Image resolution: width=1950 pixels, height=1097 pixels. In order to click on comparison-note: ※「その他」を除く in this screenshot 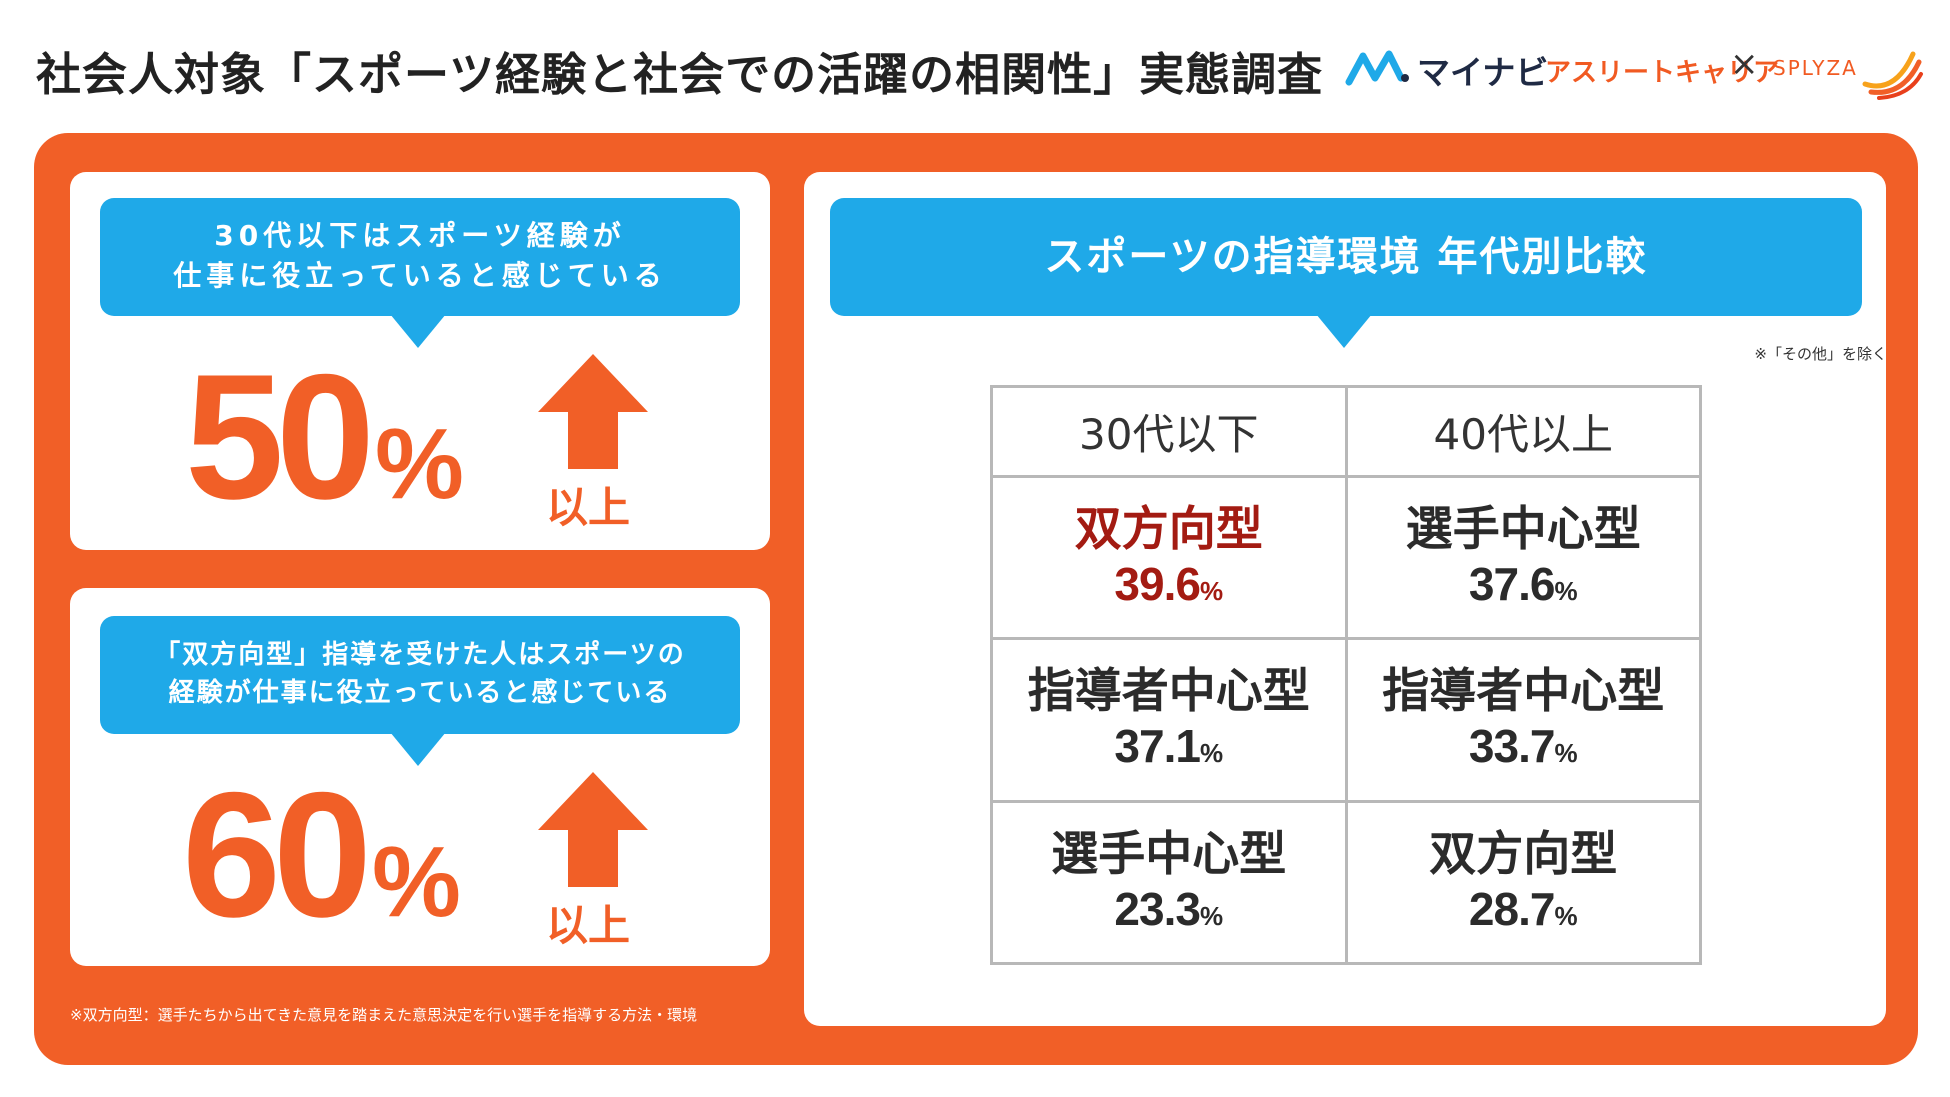, I will do `click(1820, 354)`.